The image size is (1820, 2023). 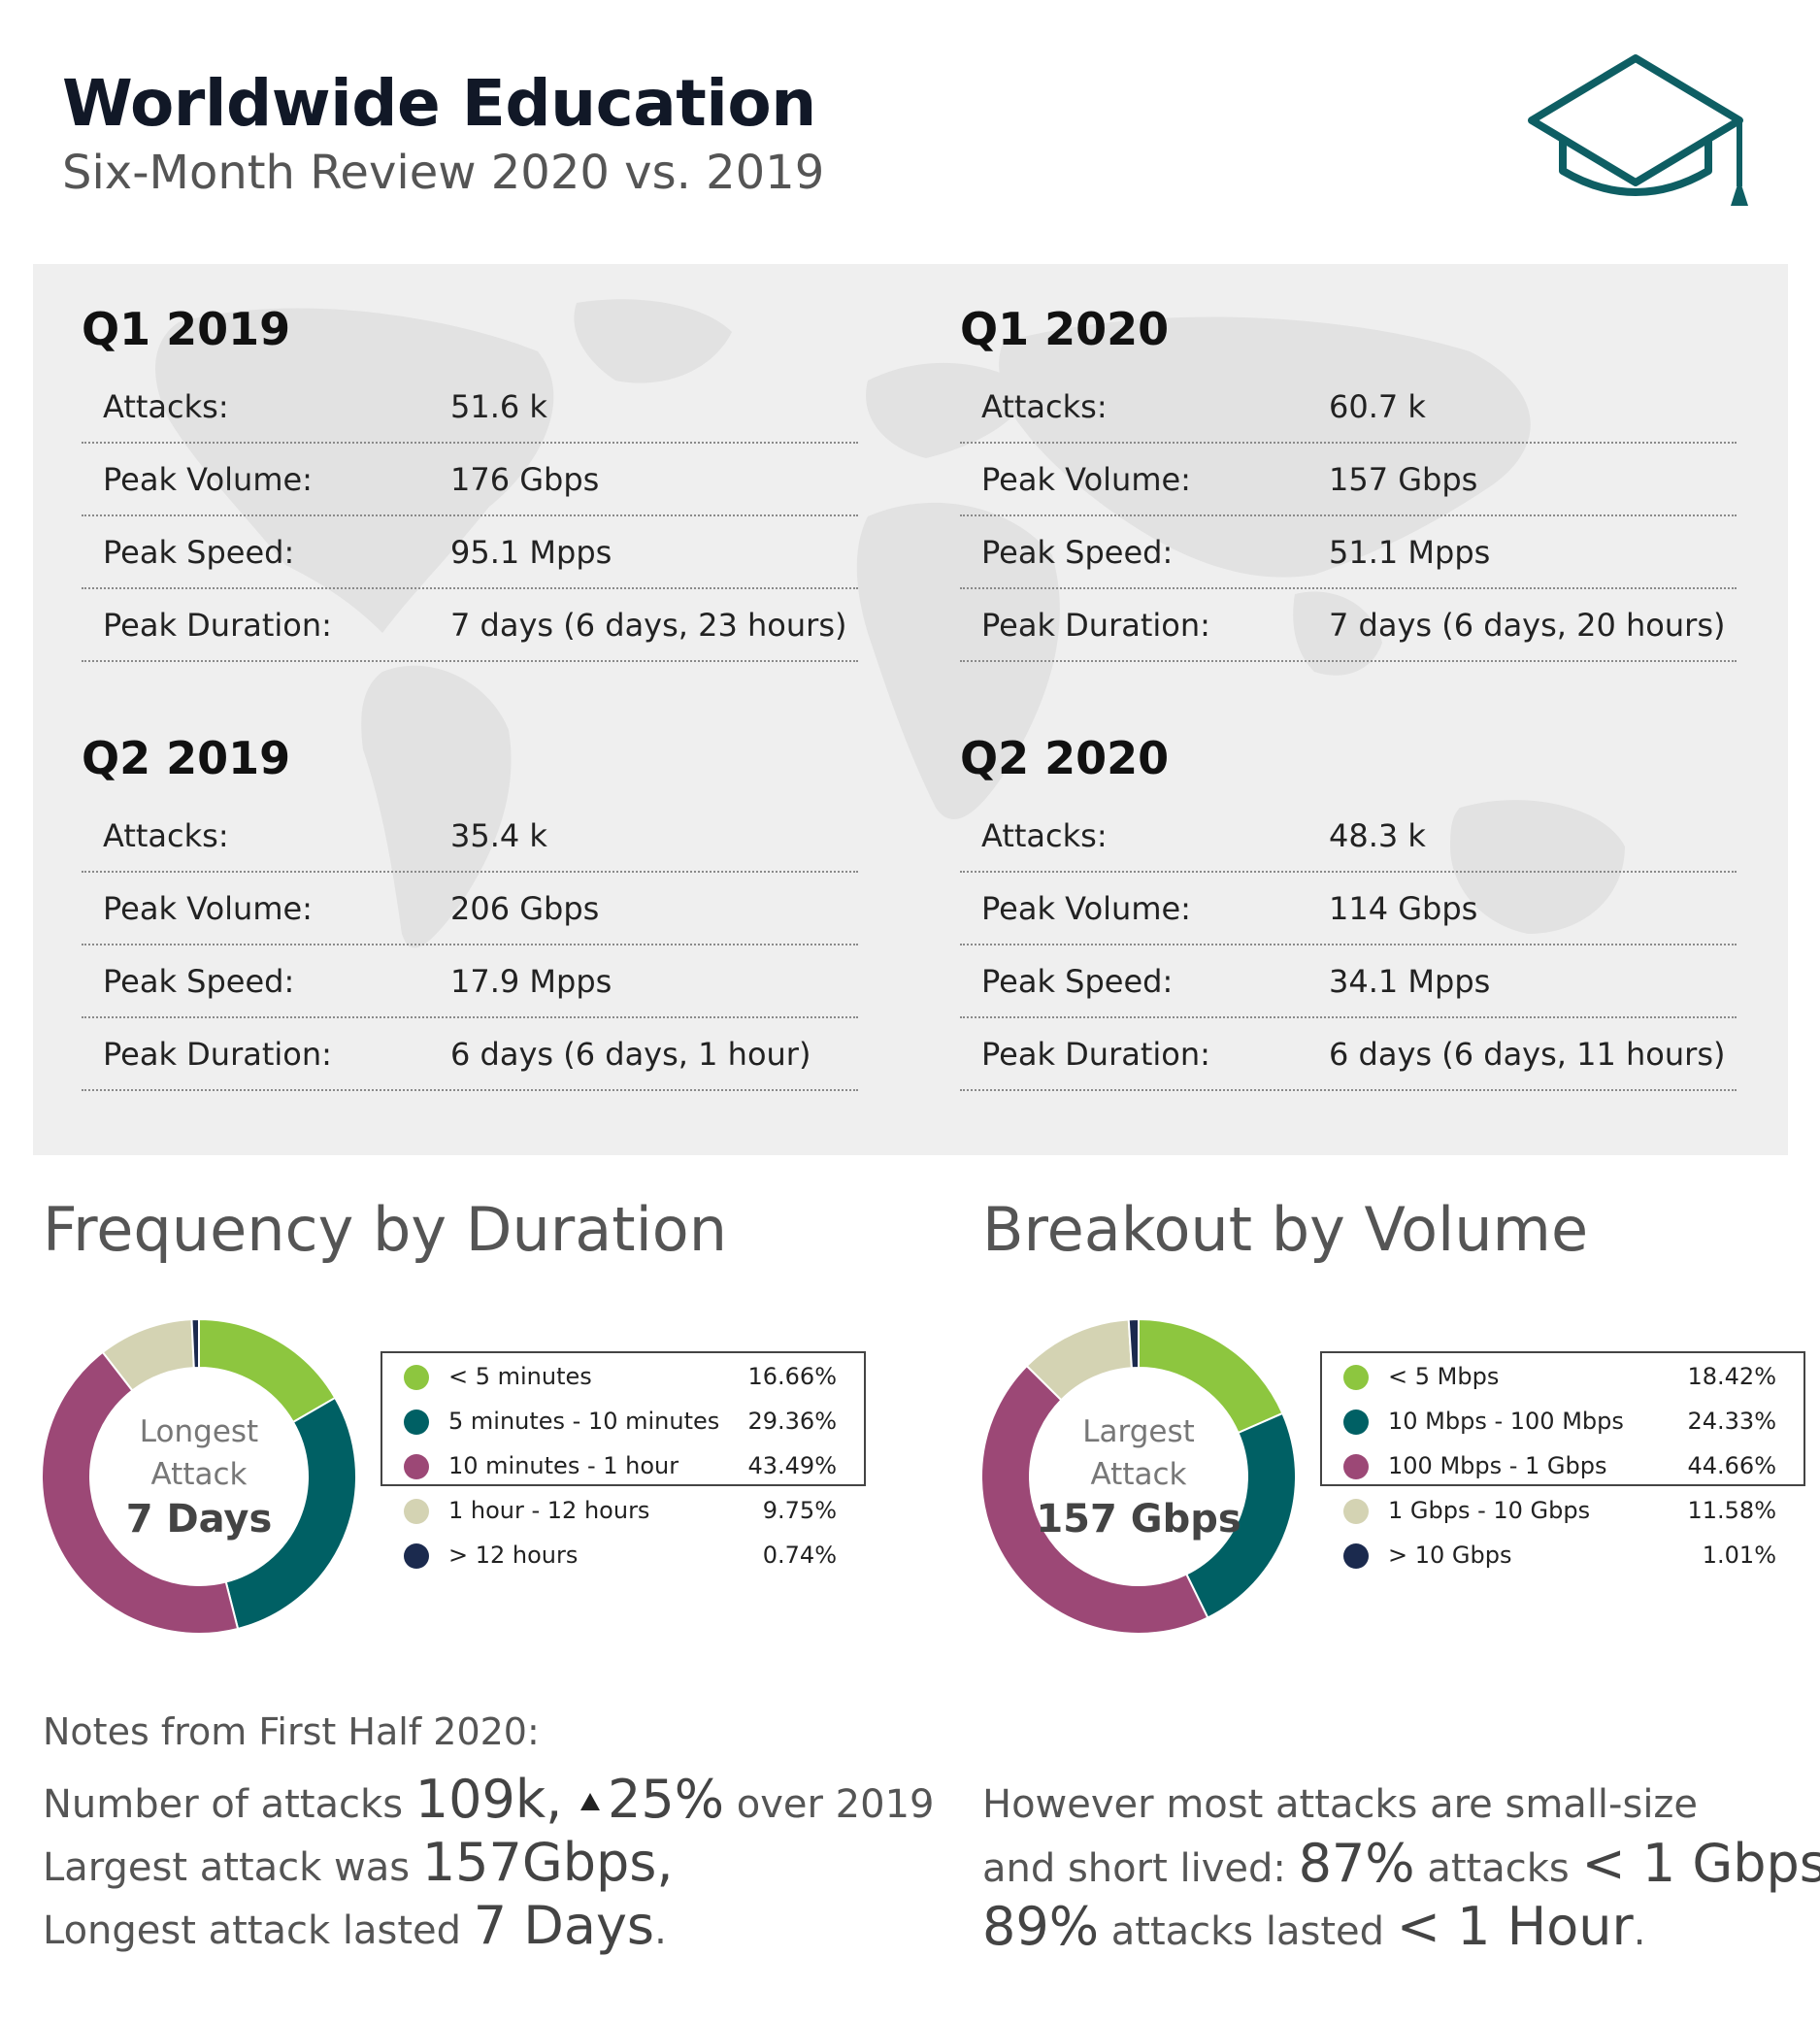 I want to click on legend-label: 10 minutes - 1 hour, so click(x=563, y=1466).